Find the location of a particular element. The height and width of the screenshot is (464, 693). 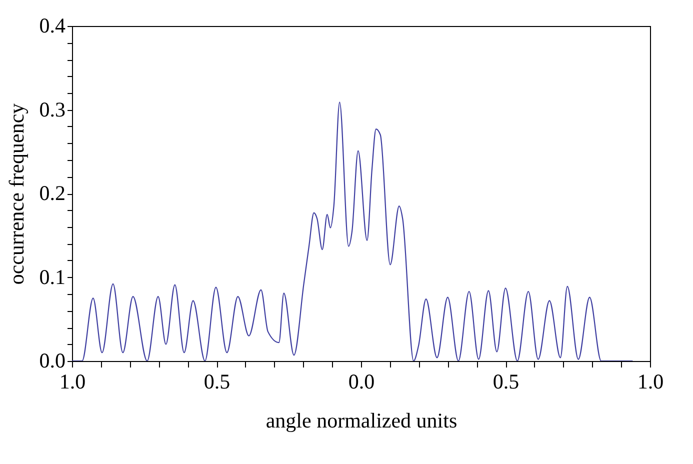

x-axis-title: angle normalized units is located at coordinates (362, 420).